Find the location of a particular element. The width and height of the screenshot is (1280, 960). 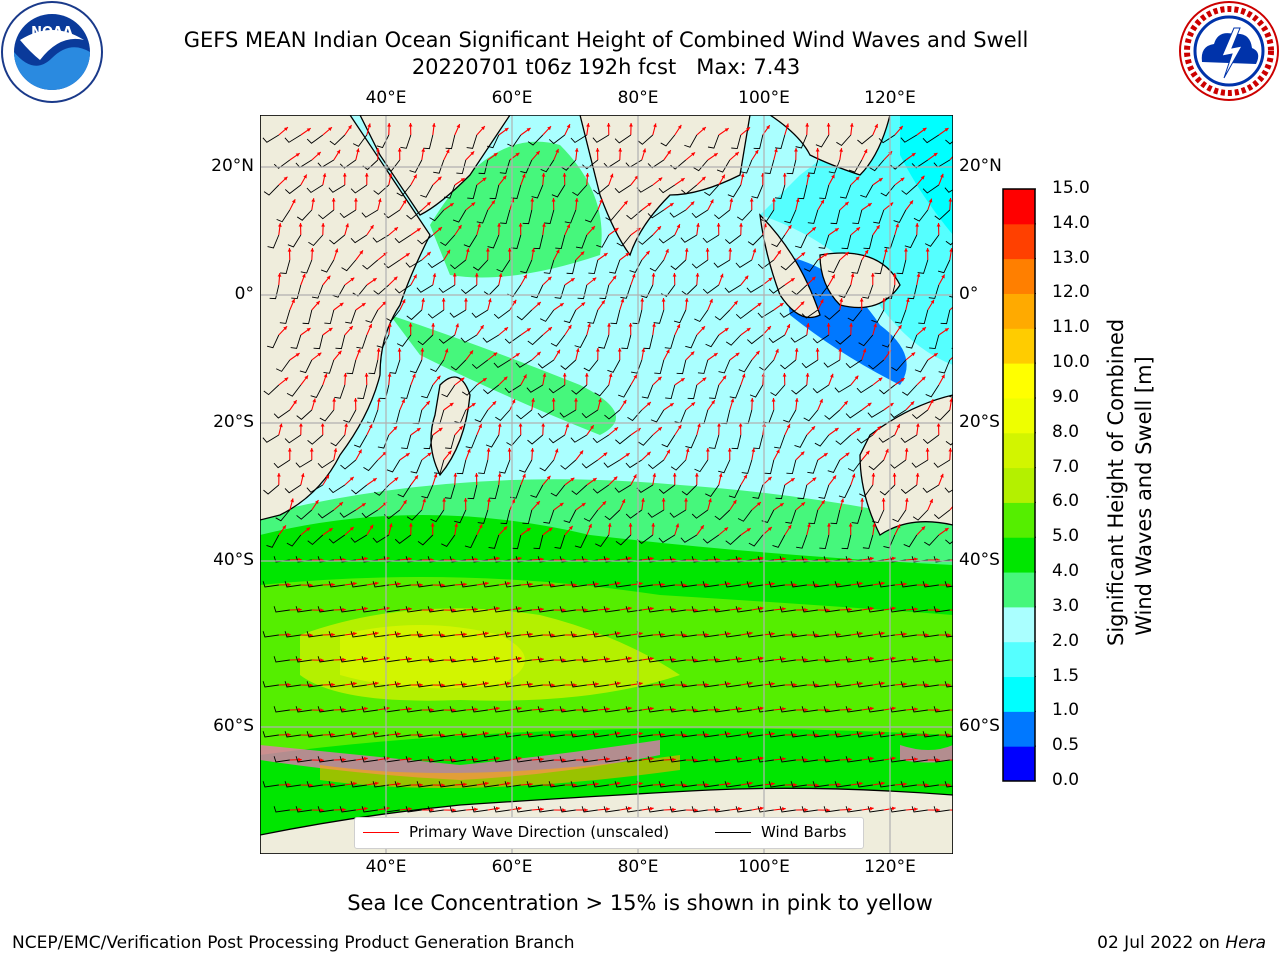

java-sea-waves is located at coordinates (843, 320).